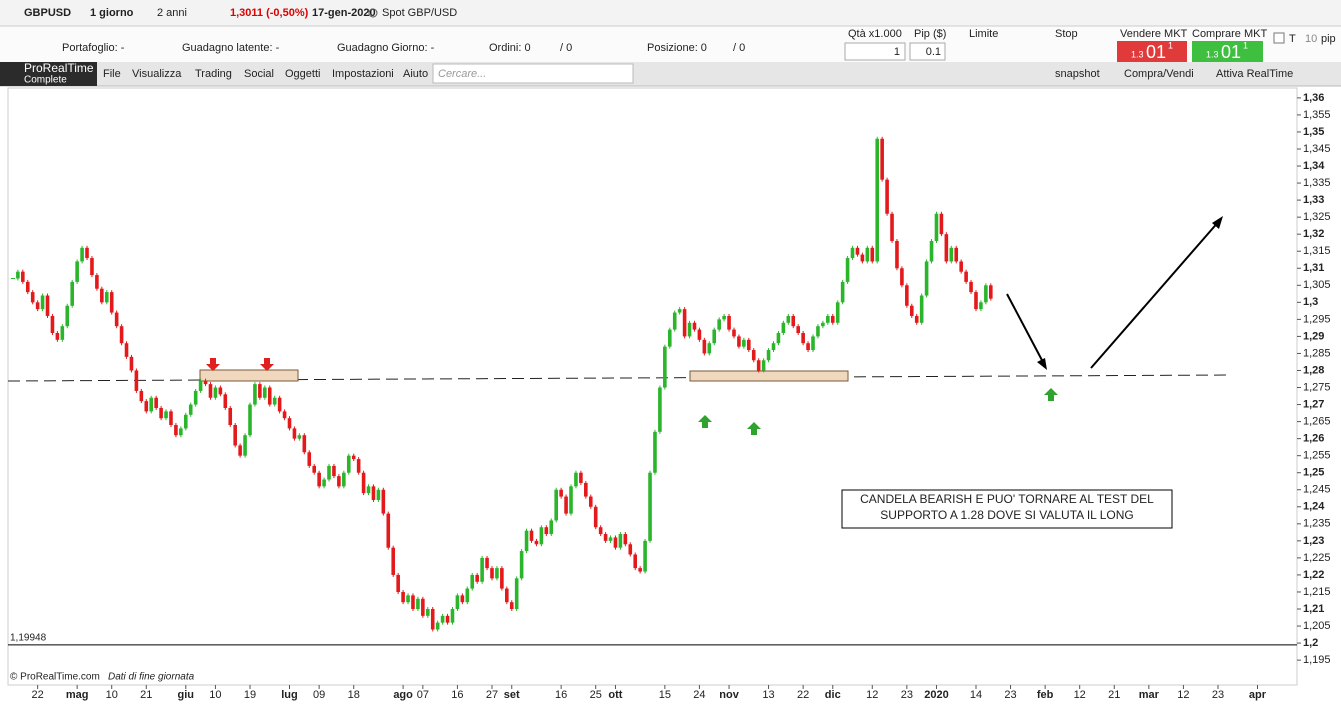 The image size is (1341, 704). Describe the element at coordinates (510, 48) in the screenshot. I see `orders: Ordini: 0` at that location.